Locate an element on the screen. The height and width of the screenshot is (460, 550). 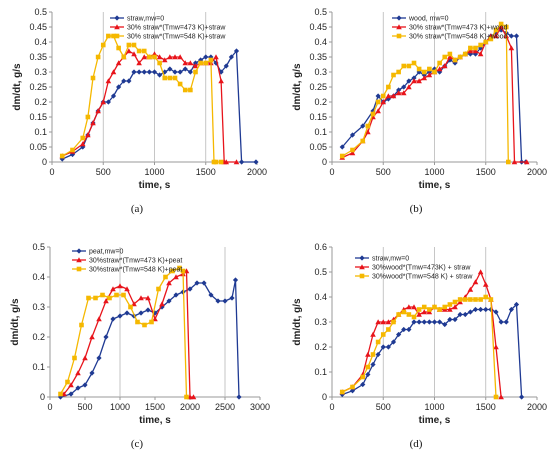
y-tick-label: 0.35 is located at coordinates (38, 57).